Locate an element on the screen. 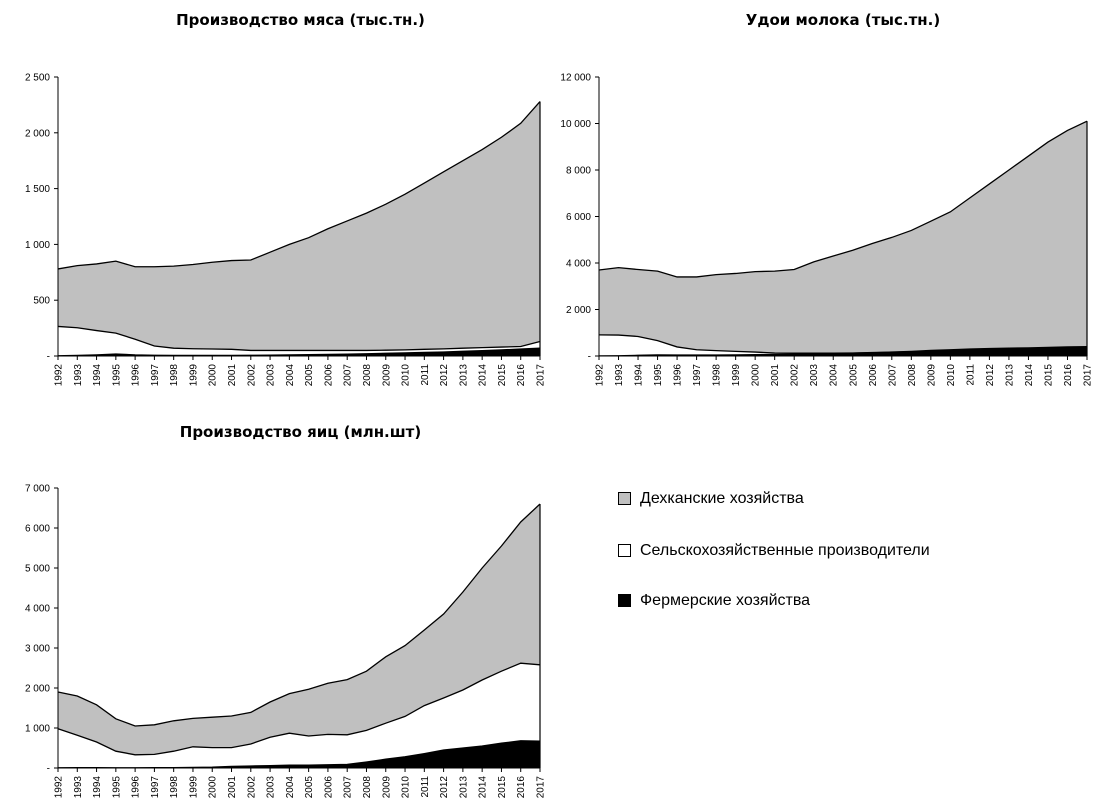 This screenshot has height=799, width=1093. area-dehkan-eggs is located at coordinates (299, 629).